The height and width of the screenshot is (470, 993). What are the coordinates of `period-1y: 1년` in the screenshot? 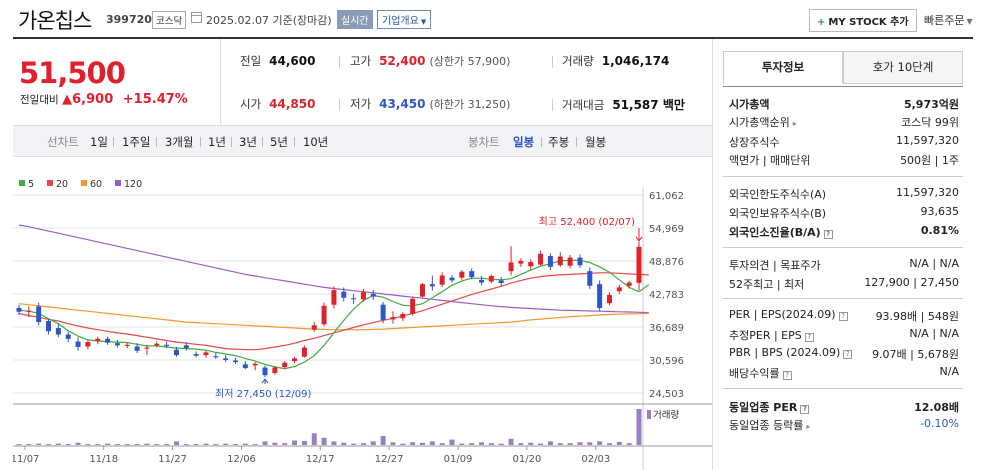 It's located at (217, 142).